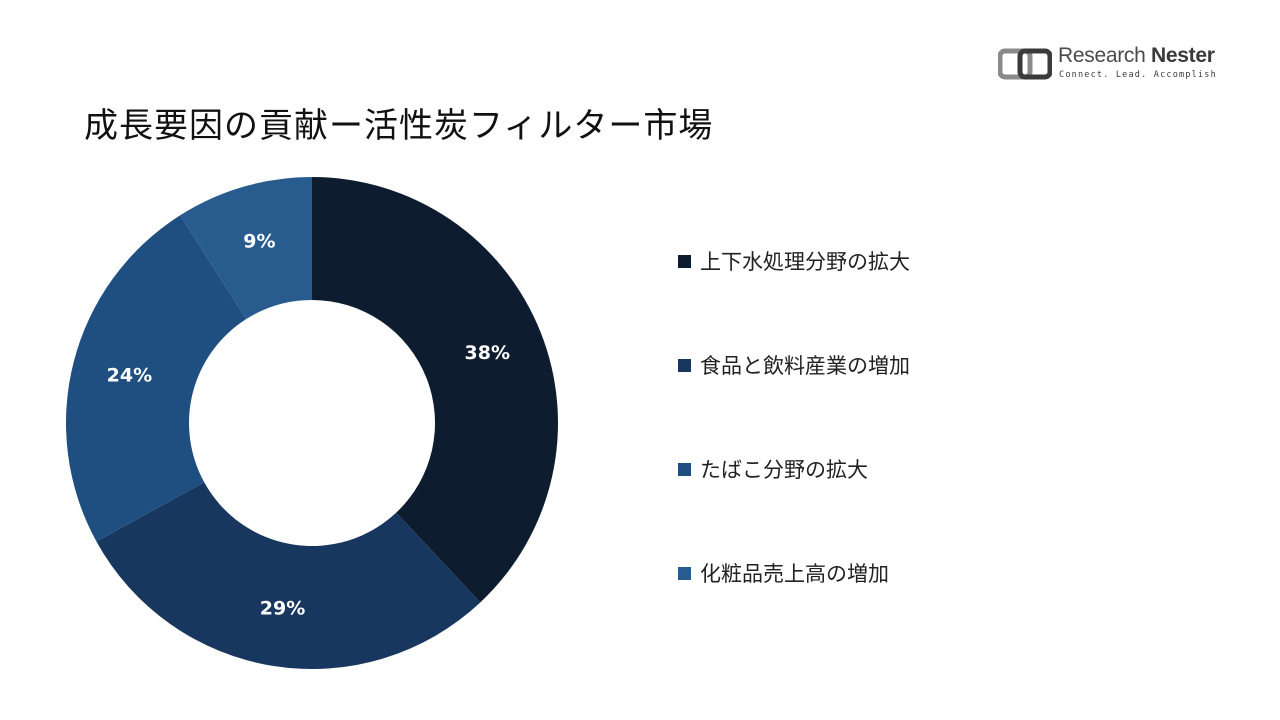 This screenshot has width=1280, height=720. I want to click on legend-item-2: 食品と飲料産業の増加, so click(794, 365).